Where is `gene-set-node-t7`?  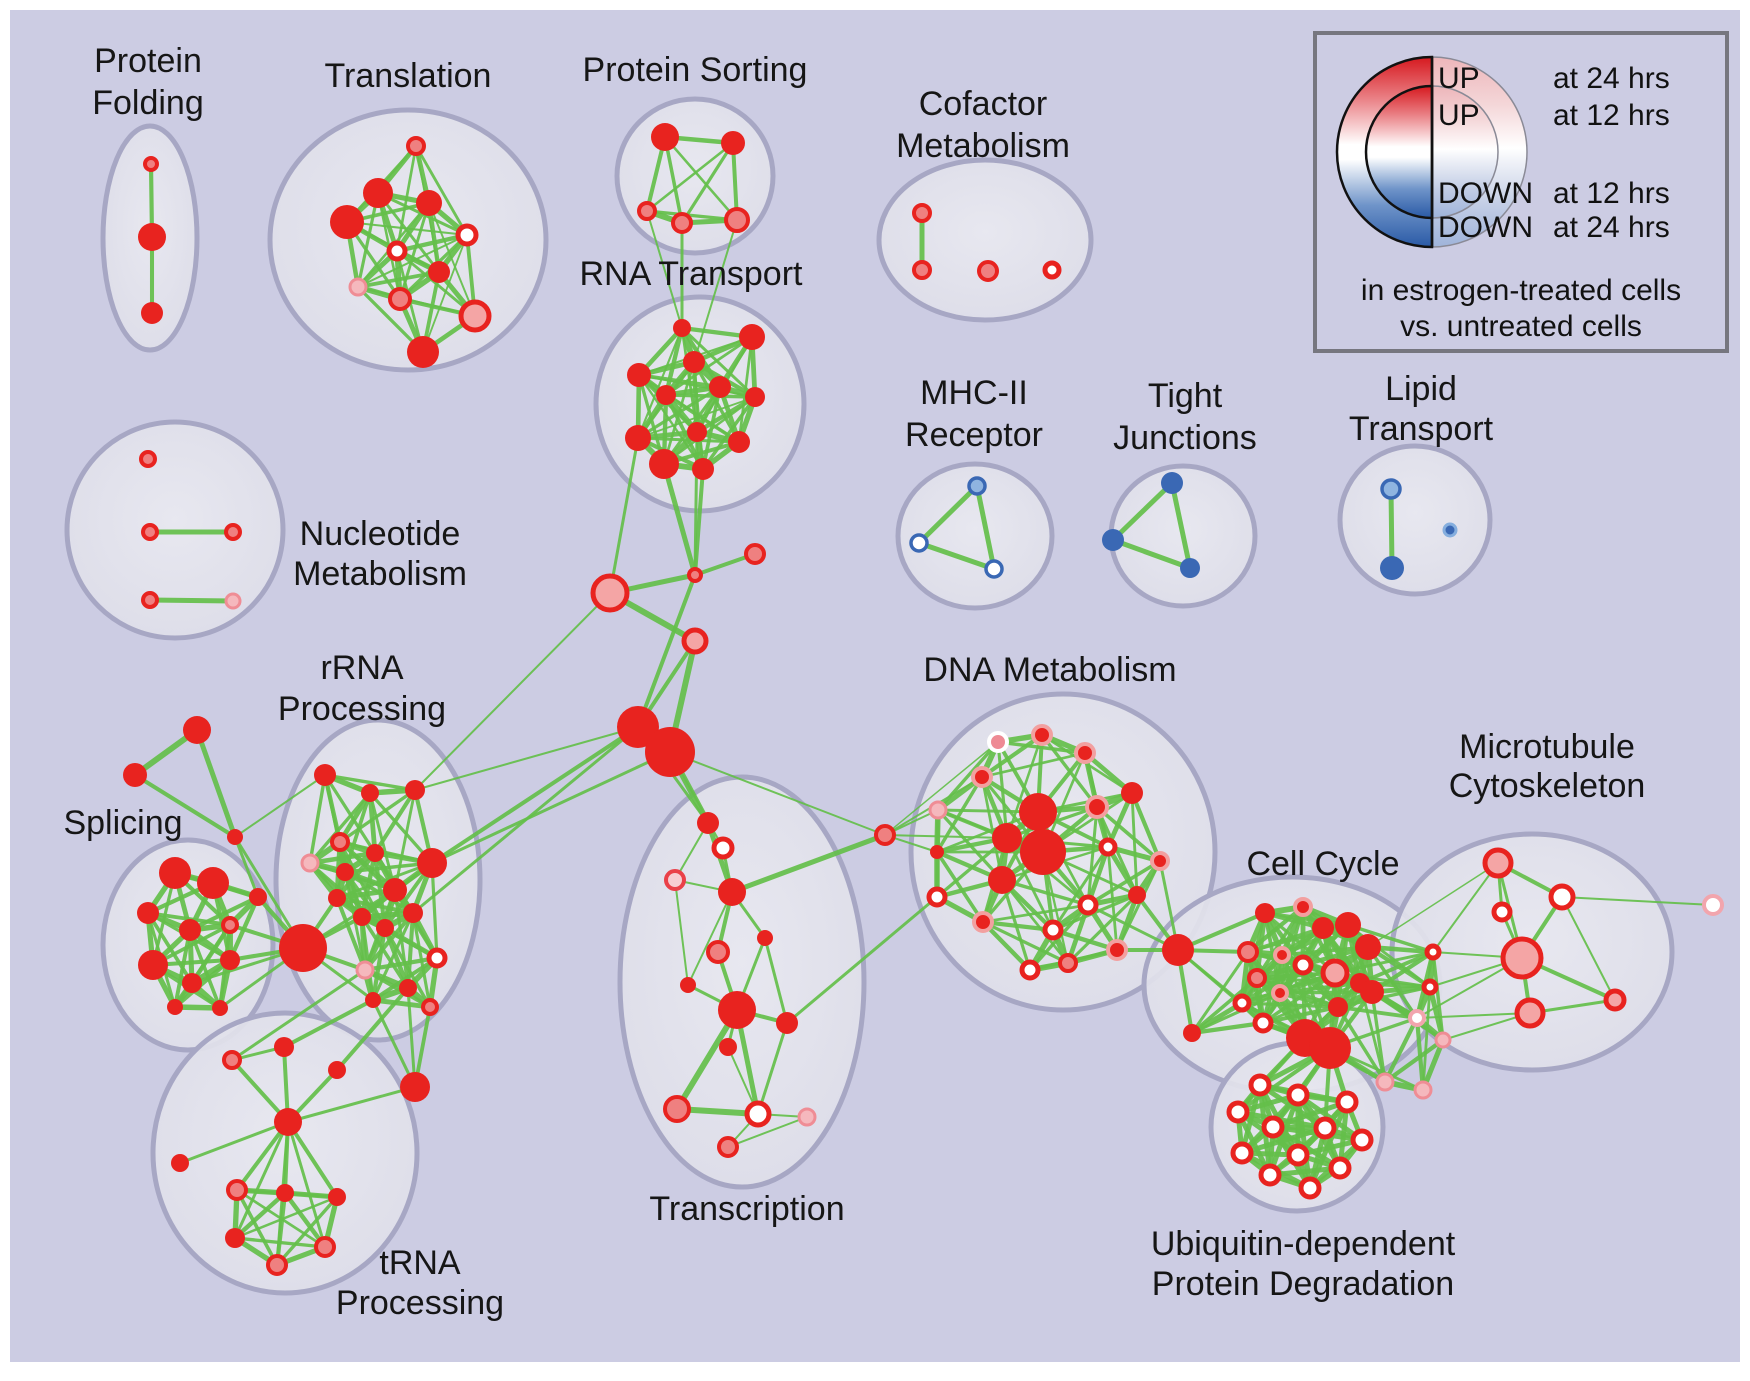
gene-set-node-t7 is located at coordinates (439, 272).